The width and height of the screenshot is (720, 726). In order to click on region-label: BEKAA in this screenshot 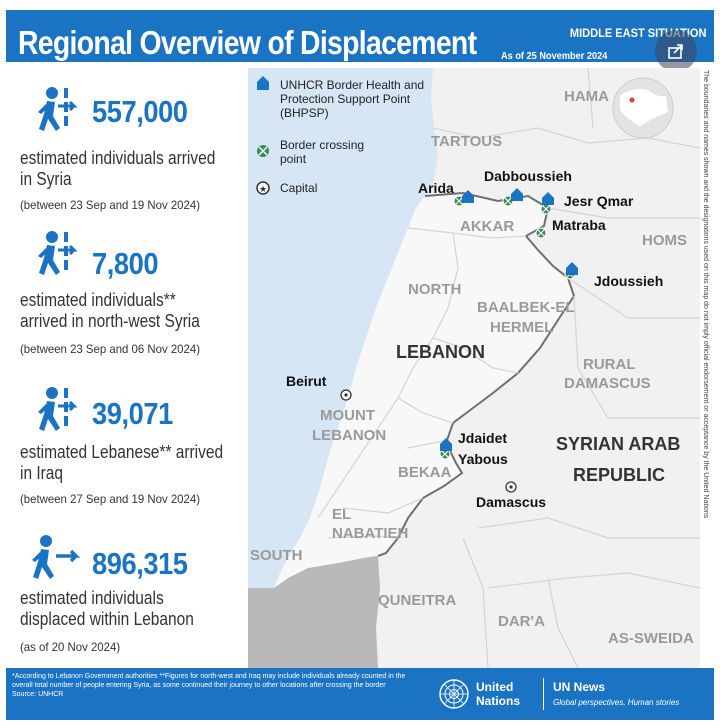, I will do `click(425, 472)`.